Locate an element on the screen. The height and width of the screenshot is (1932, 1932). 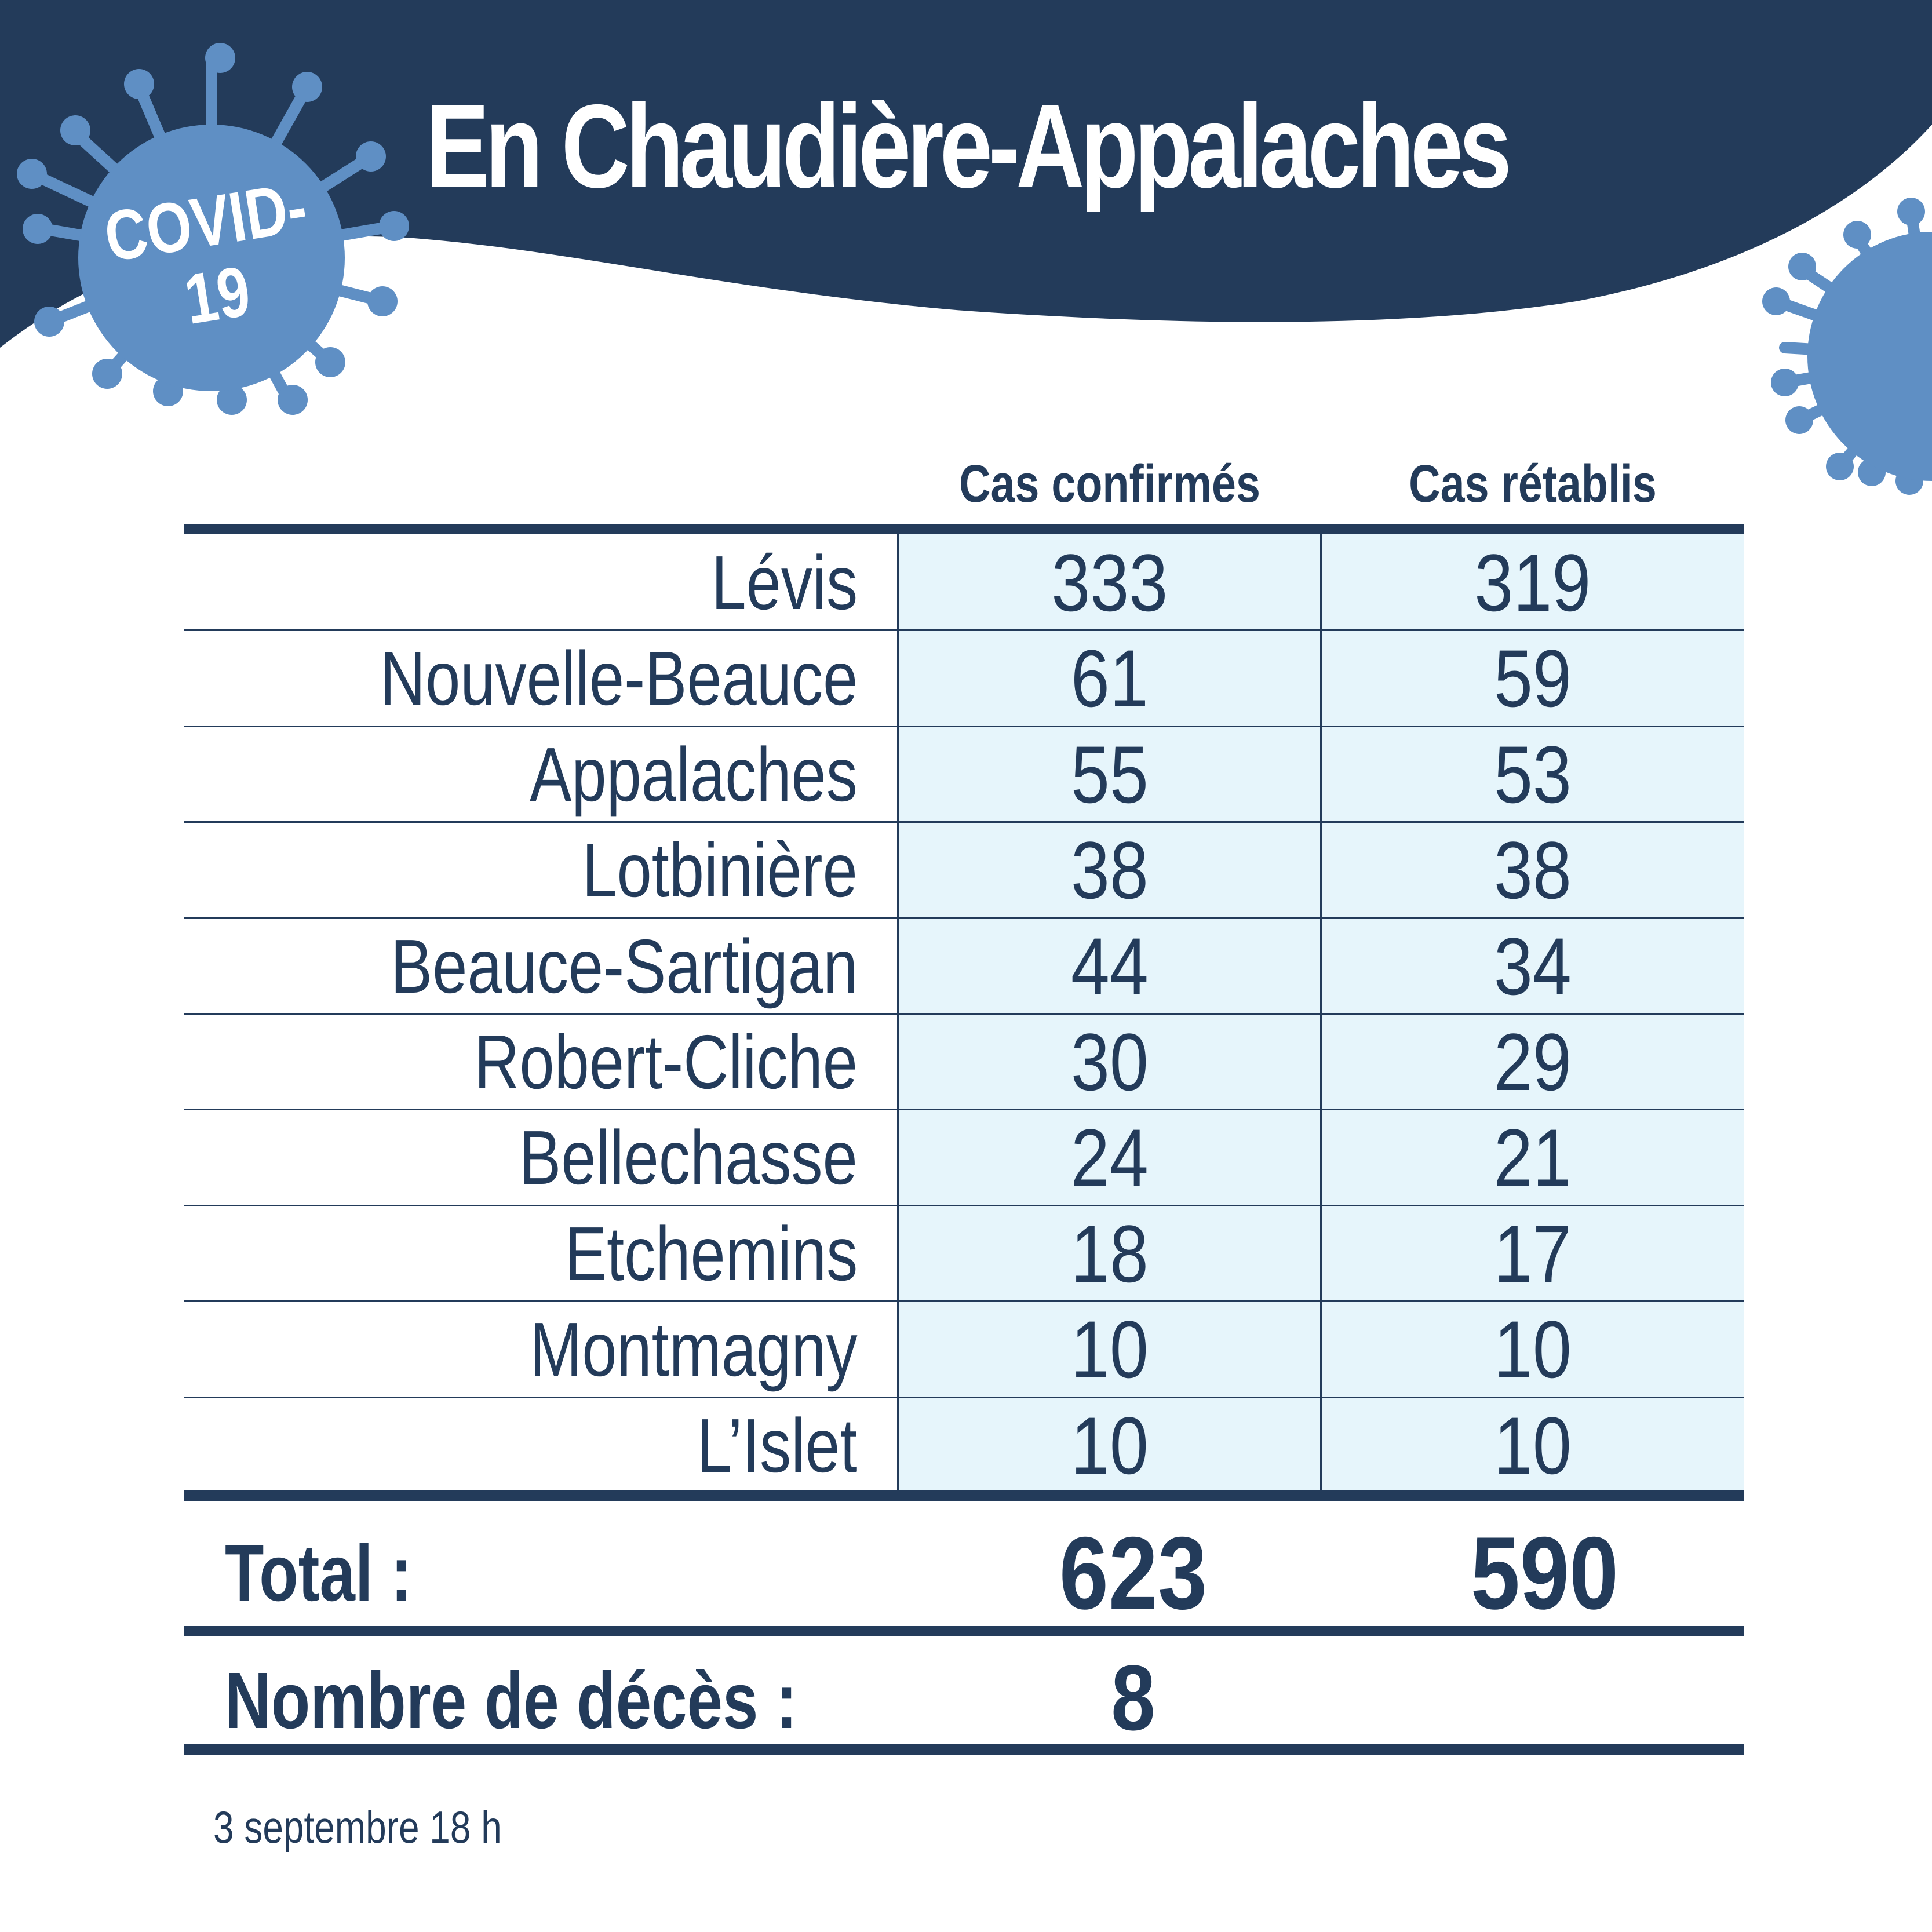
confirmed-value: 24 is located at coordinates (1109, 1157).